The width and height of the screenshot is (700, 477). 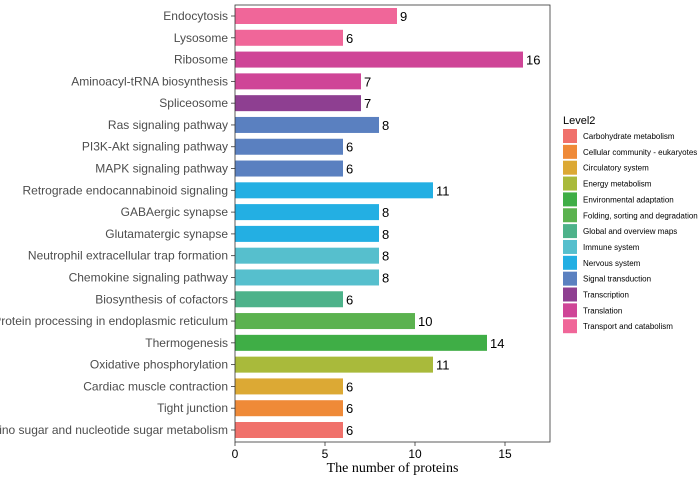 I want to click on value-label: 16, so click(x=533, y=60).